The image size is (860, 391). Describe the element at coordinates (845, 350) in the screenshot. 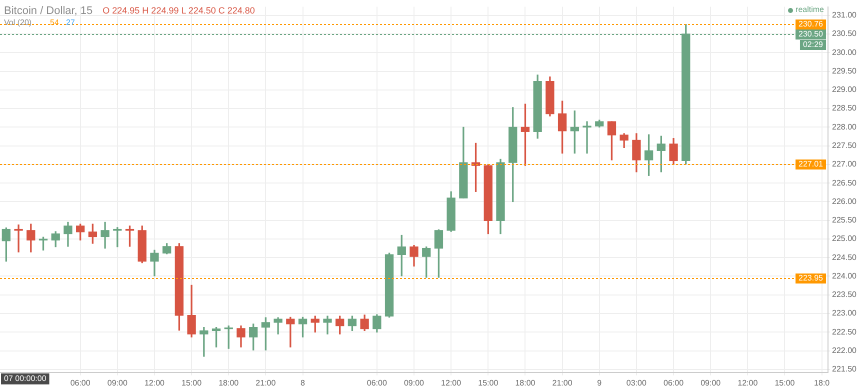

I see `y-tick-label: 222.00` at that location.